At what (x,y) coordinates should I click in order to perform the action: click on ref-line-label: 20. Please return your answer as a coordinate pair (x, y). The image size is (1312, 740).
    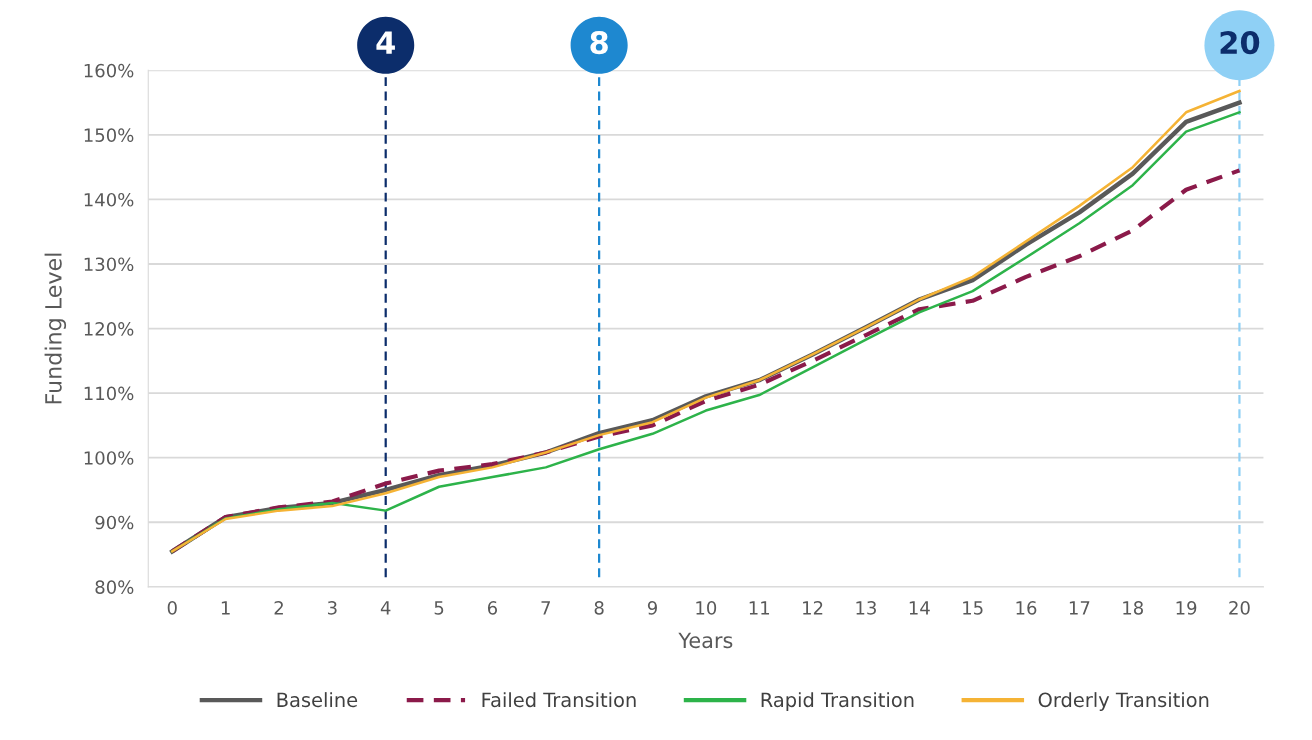
    Looking at the image, I should click on (1240, 43).